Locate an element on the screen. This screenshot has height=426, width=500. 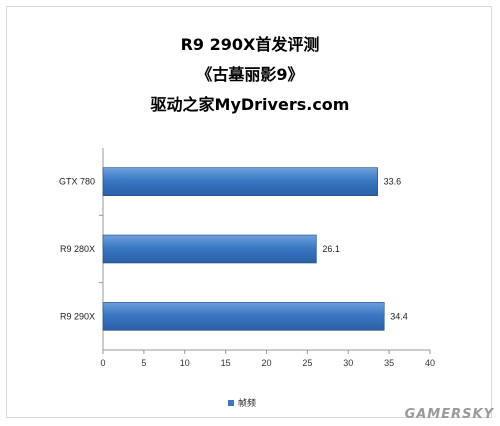
data-label: 26.1 is located at coordinates (331, 249).